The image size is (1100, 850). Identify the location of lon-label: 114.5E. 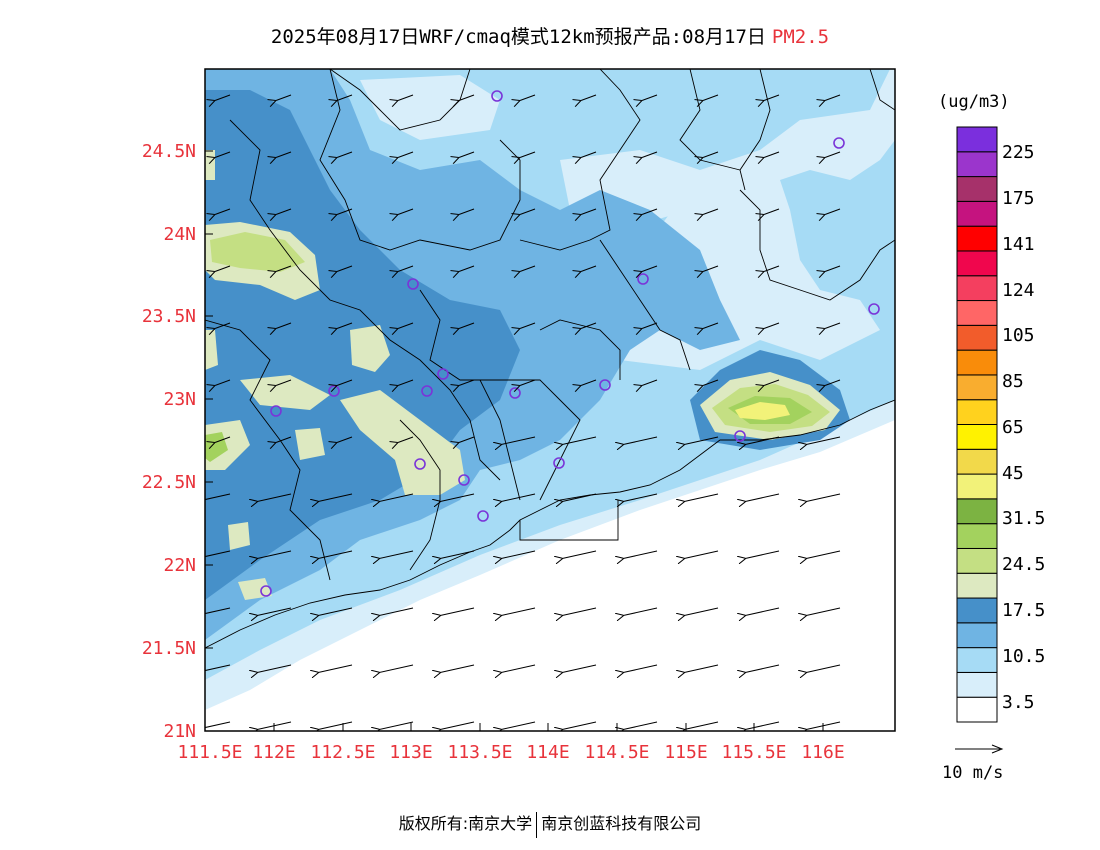
(616, 752).